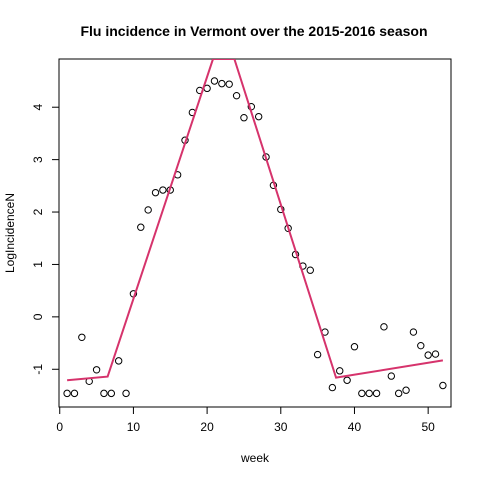  I want to click on y-axis: -1 0 1 2 3 4, so click(45, 239).